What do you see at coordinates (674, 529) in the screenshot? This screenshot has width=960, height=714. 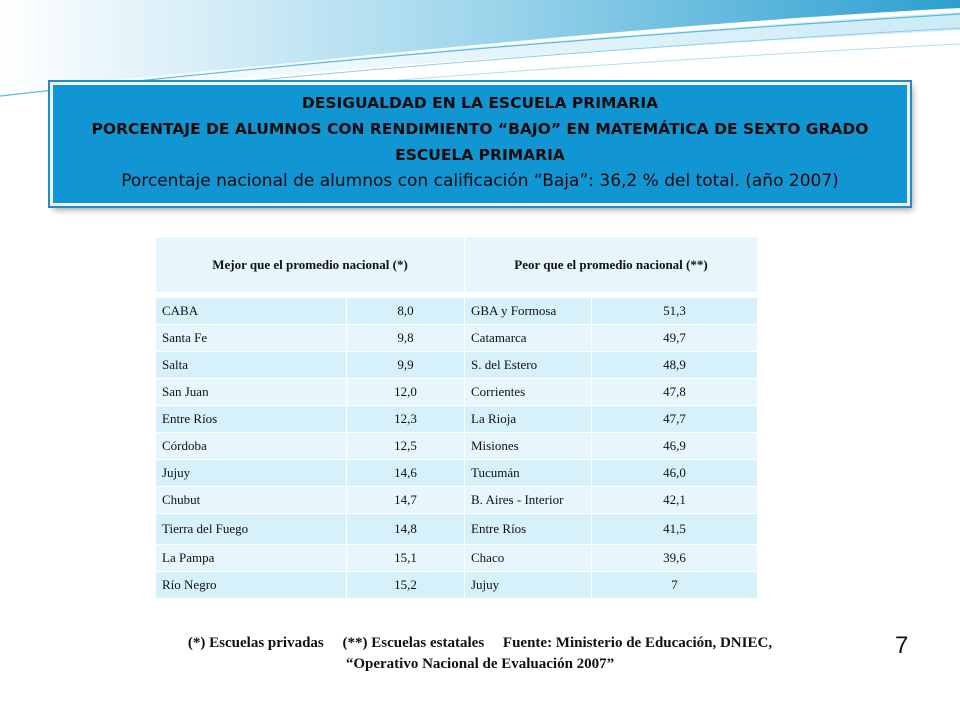 I see `province-value: 41,5` at bounding box center [674, 529].